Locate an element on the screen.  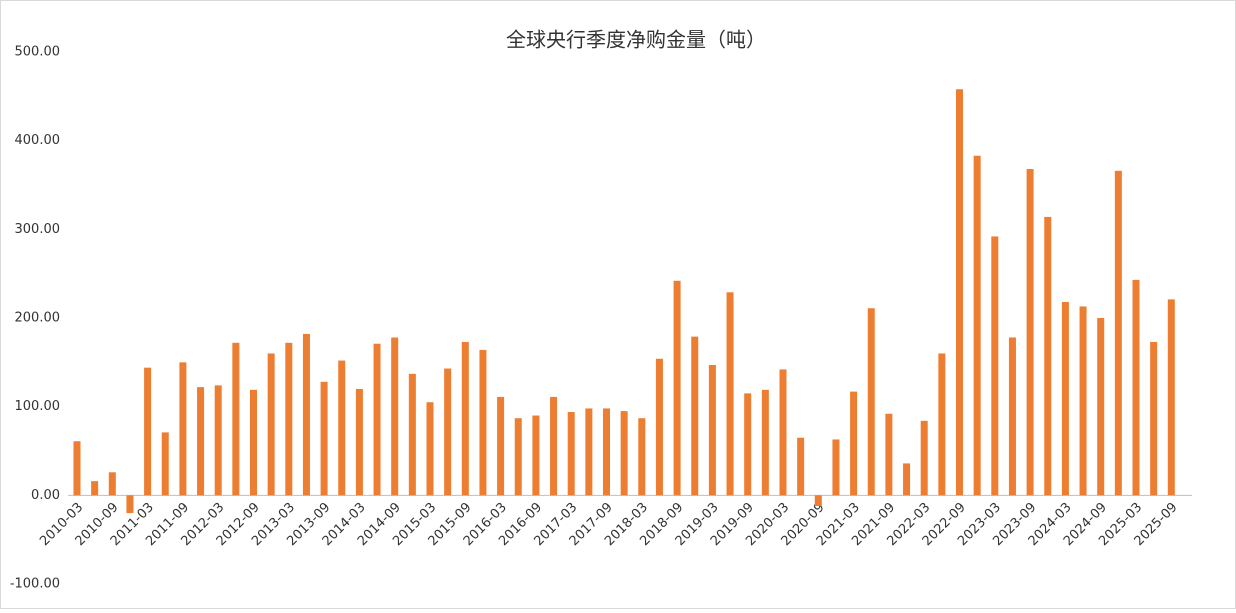
y-tick-label: -100.00 is located at coordinates (35, 584).